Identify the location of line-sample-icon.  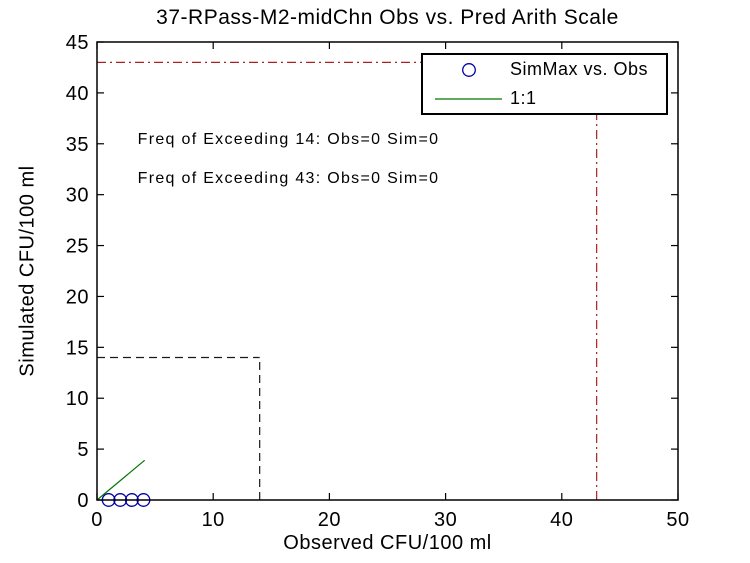
(462, 99).